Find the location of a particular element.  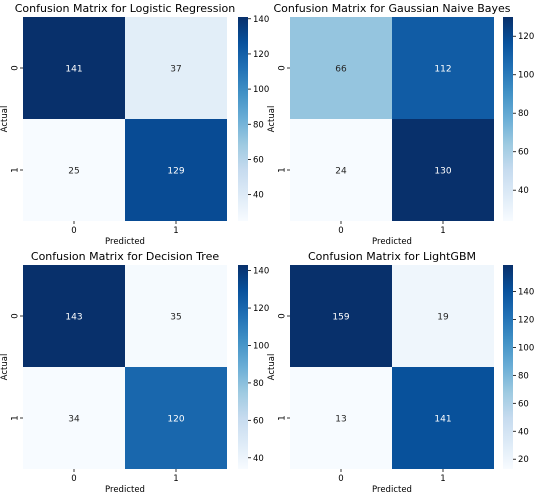

cell-value-label: 129 is located at coordinates (175, 172).